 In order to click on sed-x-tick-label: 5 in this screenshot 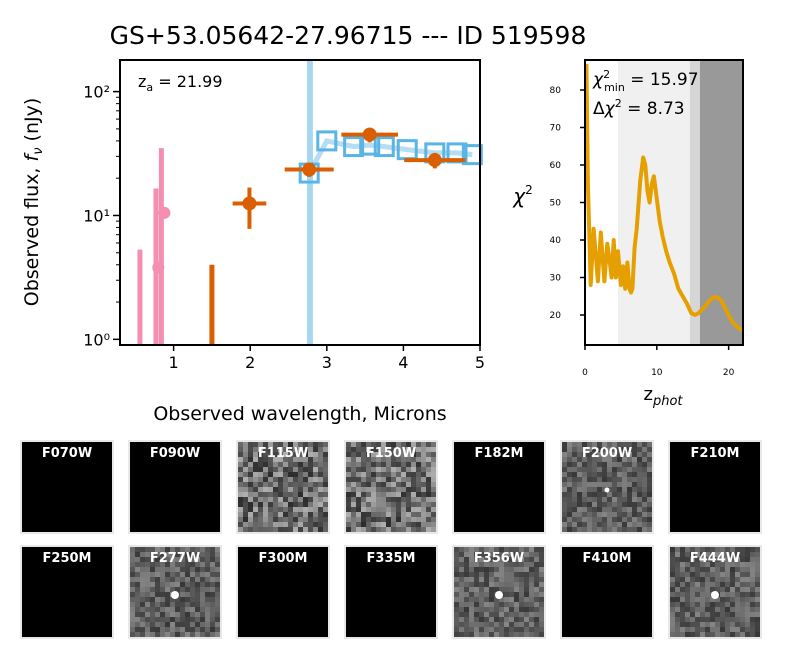, I will do `click(480, 362)`.